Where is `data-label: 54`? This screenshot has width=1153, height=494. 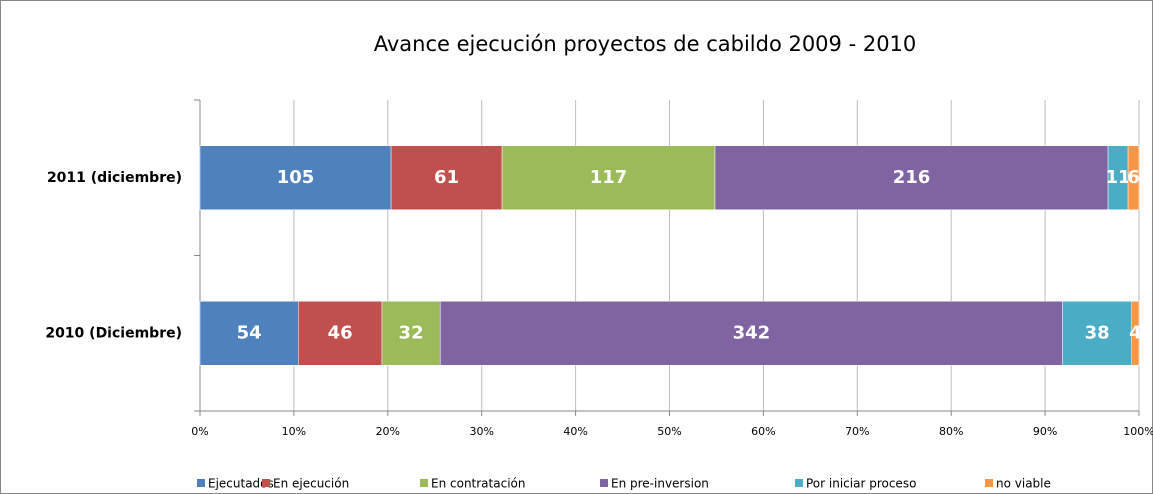
data-label: 54 is located at coordinates (249, 332).